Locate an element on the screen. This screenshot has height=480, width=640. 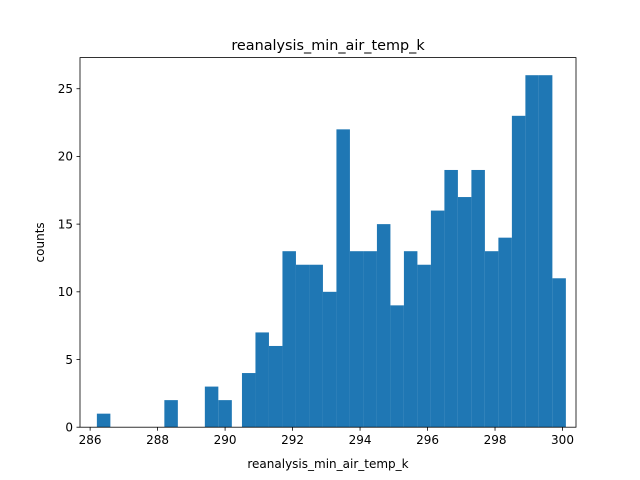
x-axis-ticks: 286 288 290 292 294 296 298 300 is located at coordinates (326, 437).